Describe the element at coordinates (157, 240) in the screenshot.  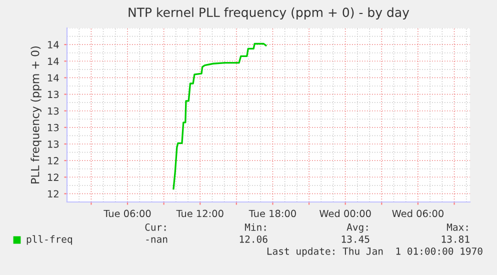
I see `text: -nan` at that location.